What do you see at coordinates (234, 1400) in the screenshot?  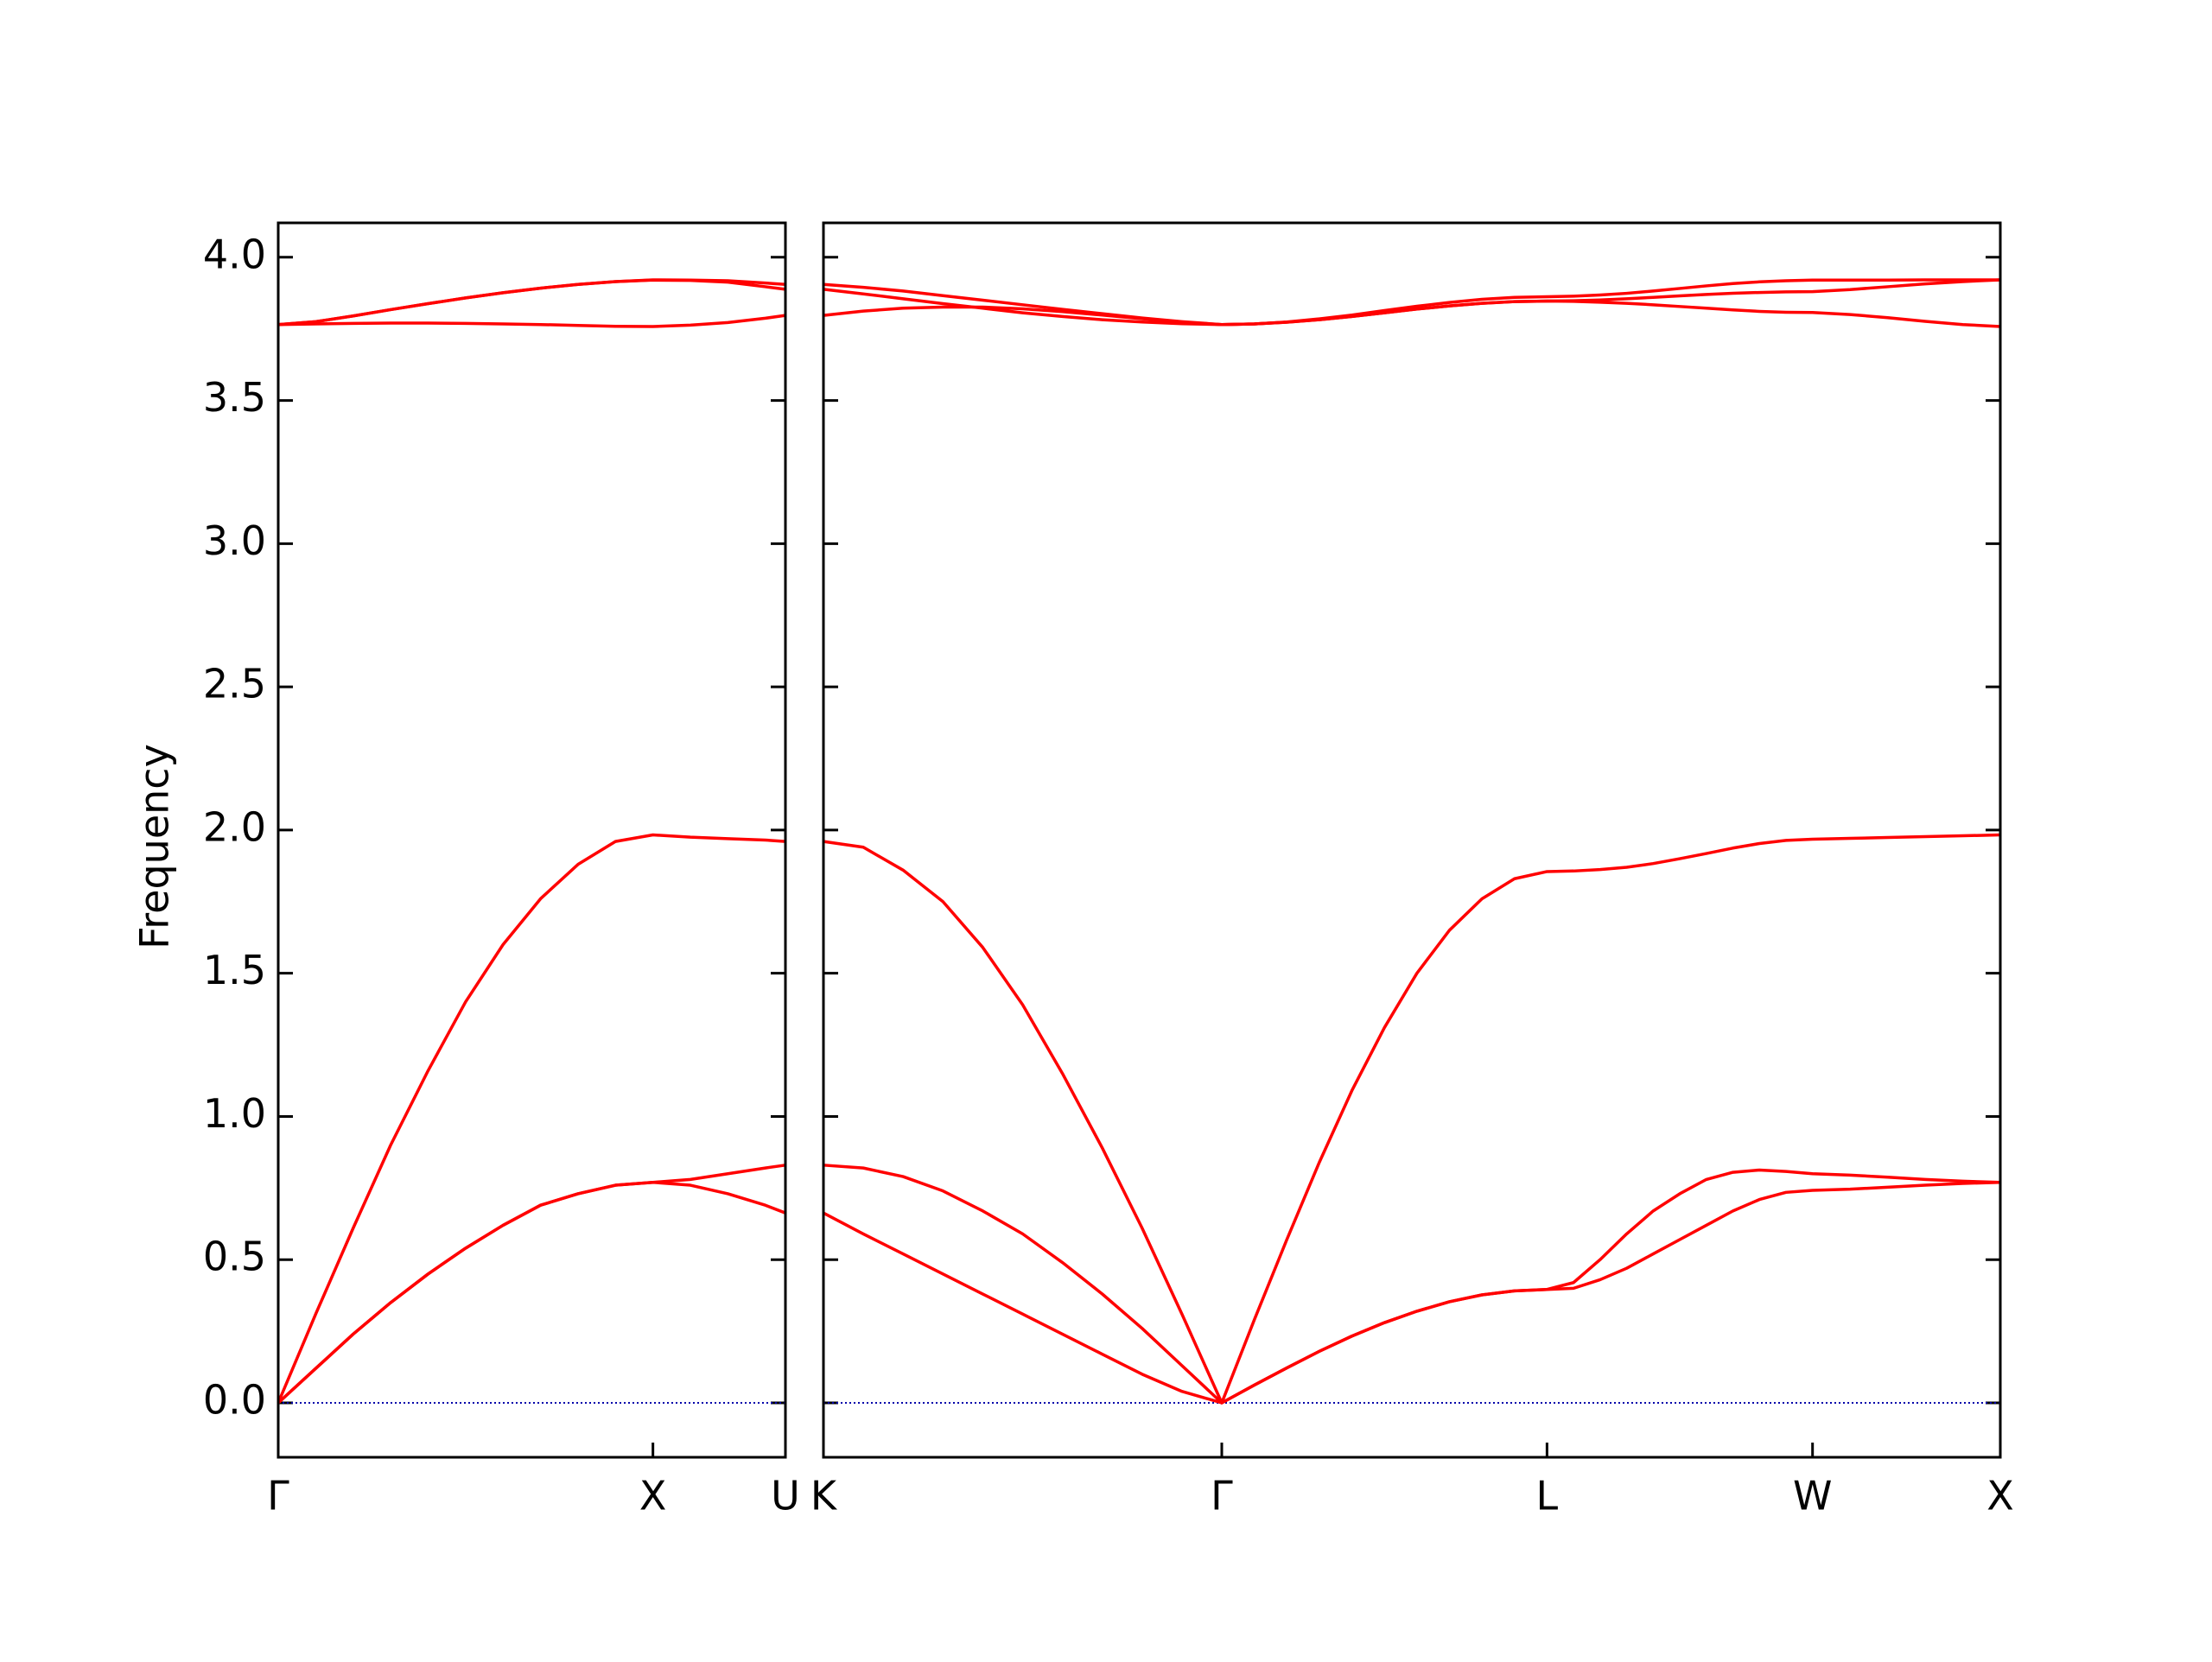 I see `y-tick-label: 0.0` at bounding box center [234, 1400].